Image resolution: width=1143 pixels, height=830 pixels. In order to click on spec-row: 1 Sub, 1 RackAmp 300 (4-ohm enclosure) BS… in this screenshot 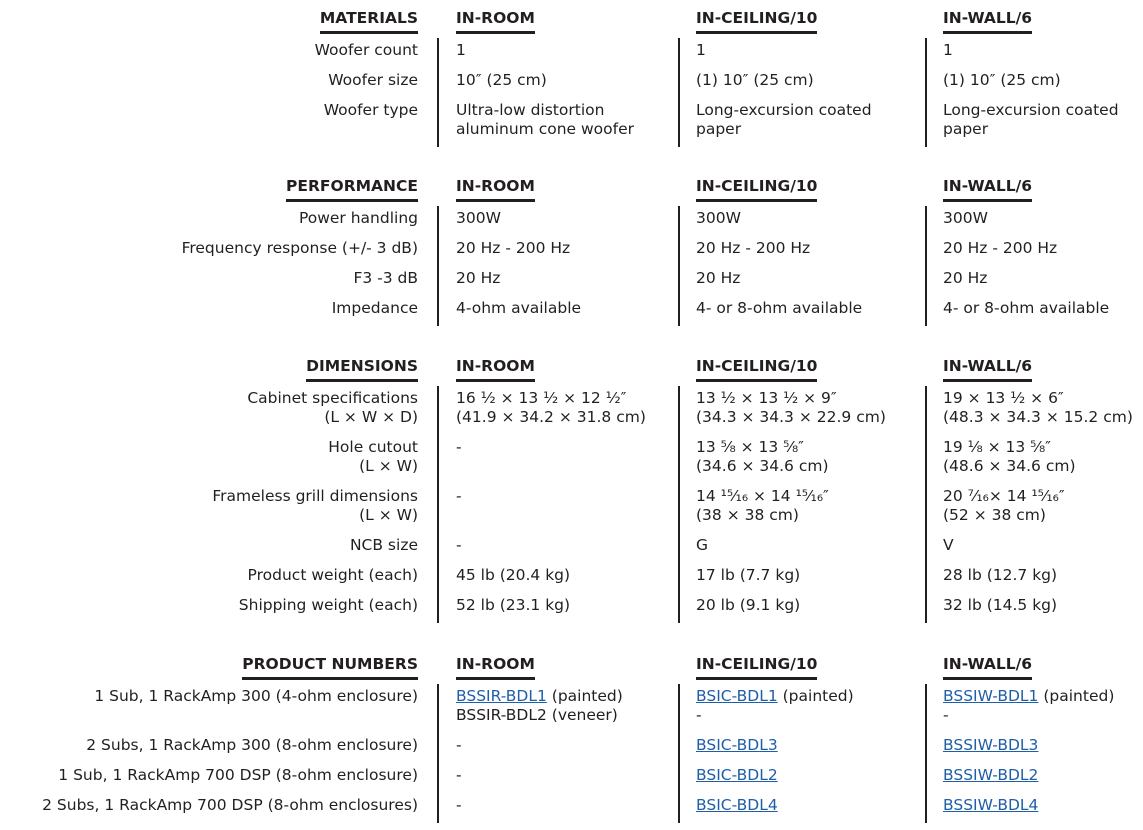, I will do `click(571, 705)`.